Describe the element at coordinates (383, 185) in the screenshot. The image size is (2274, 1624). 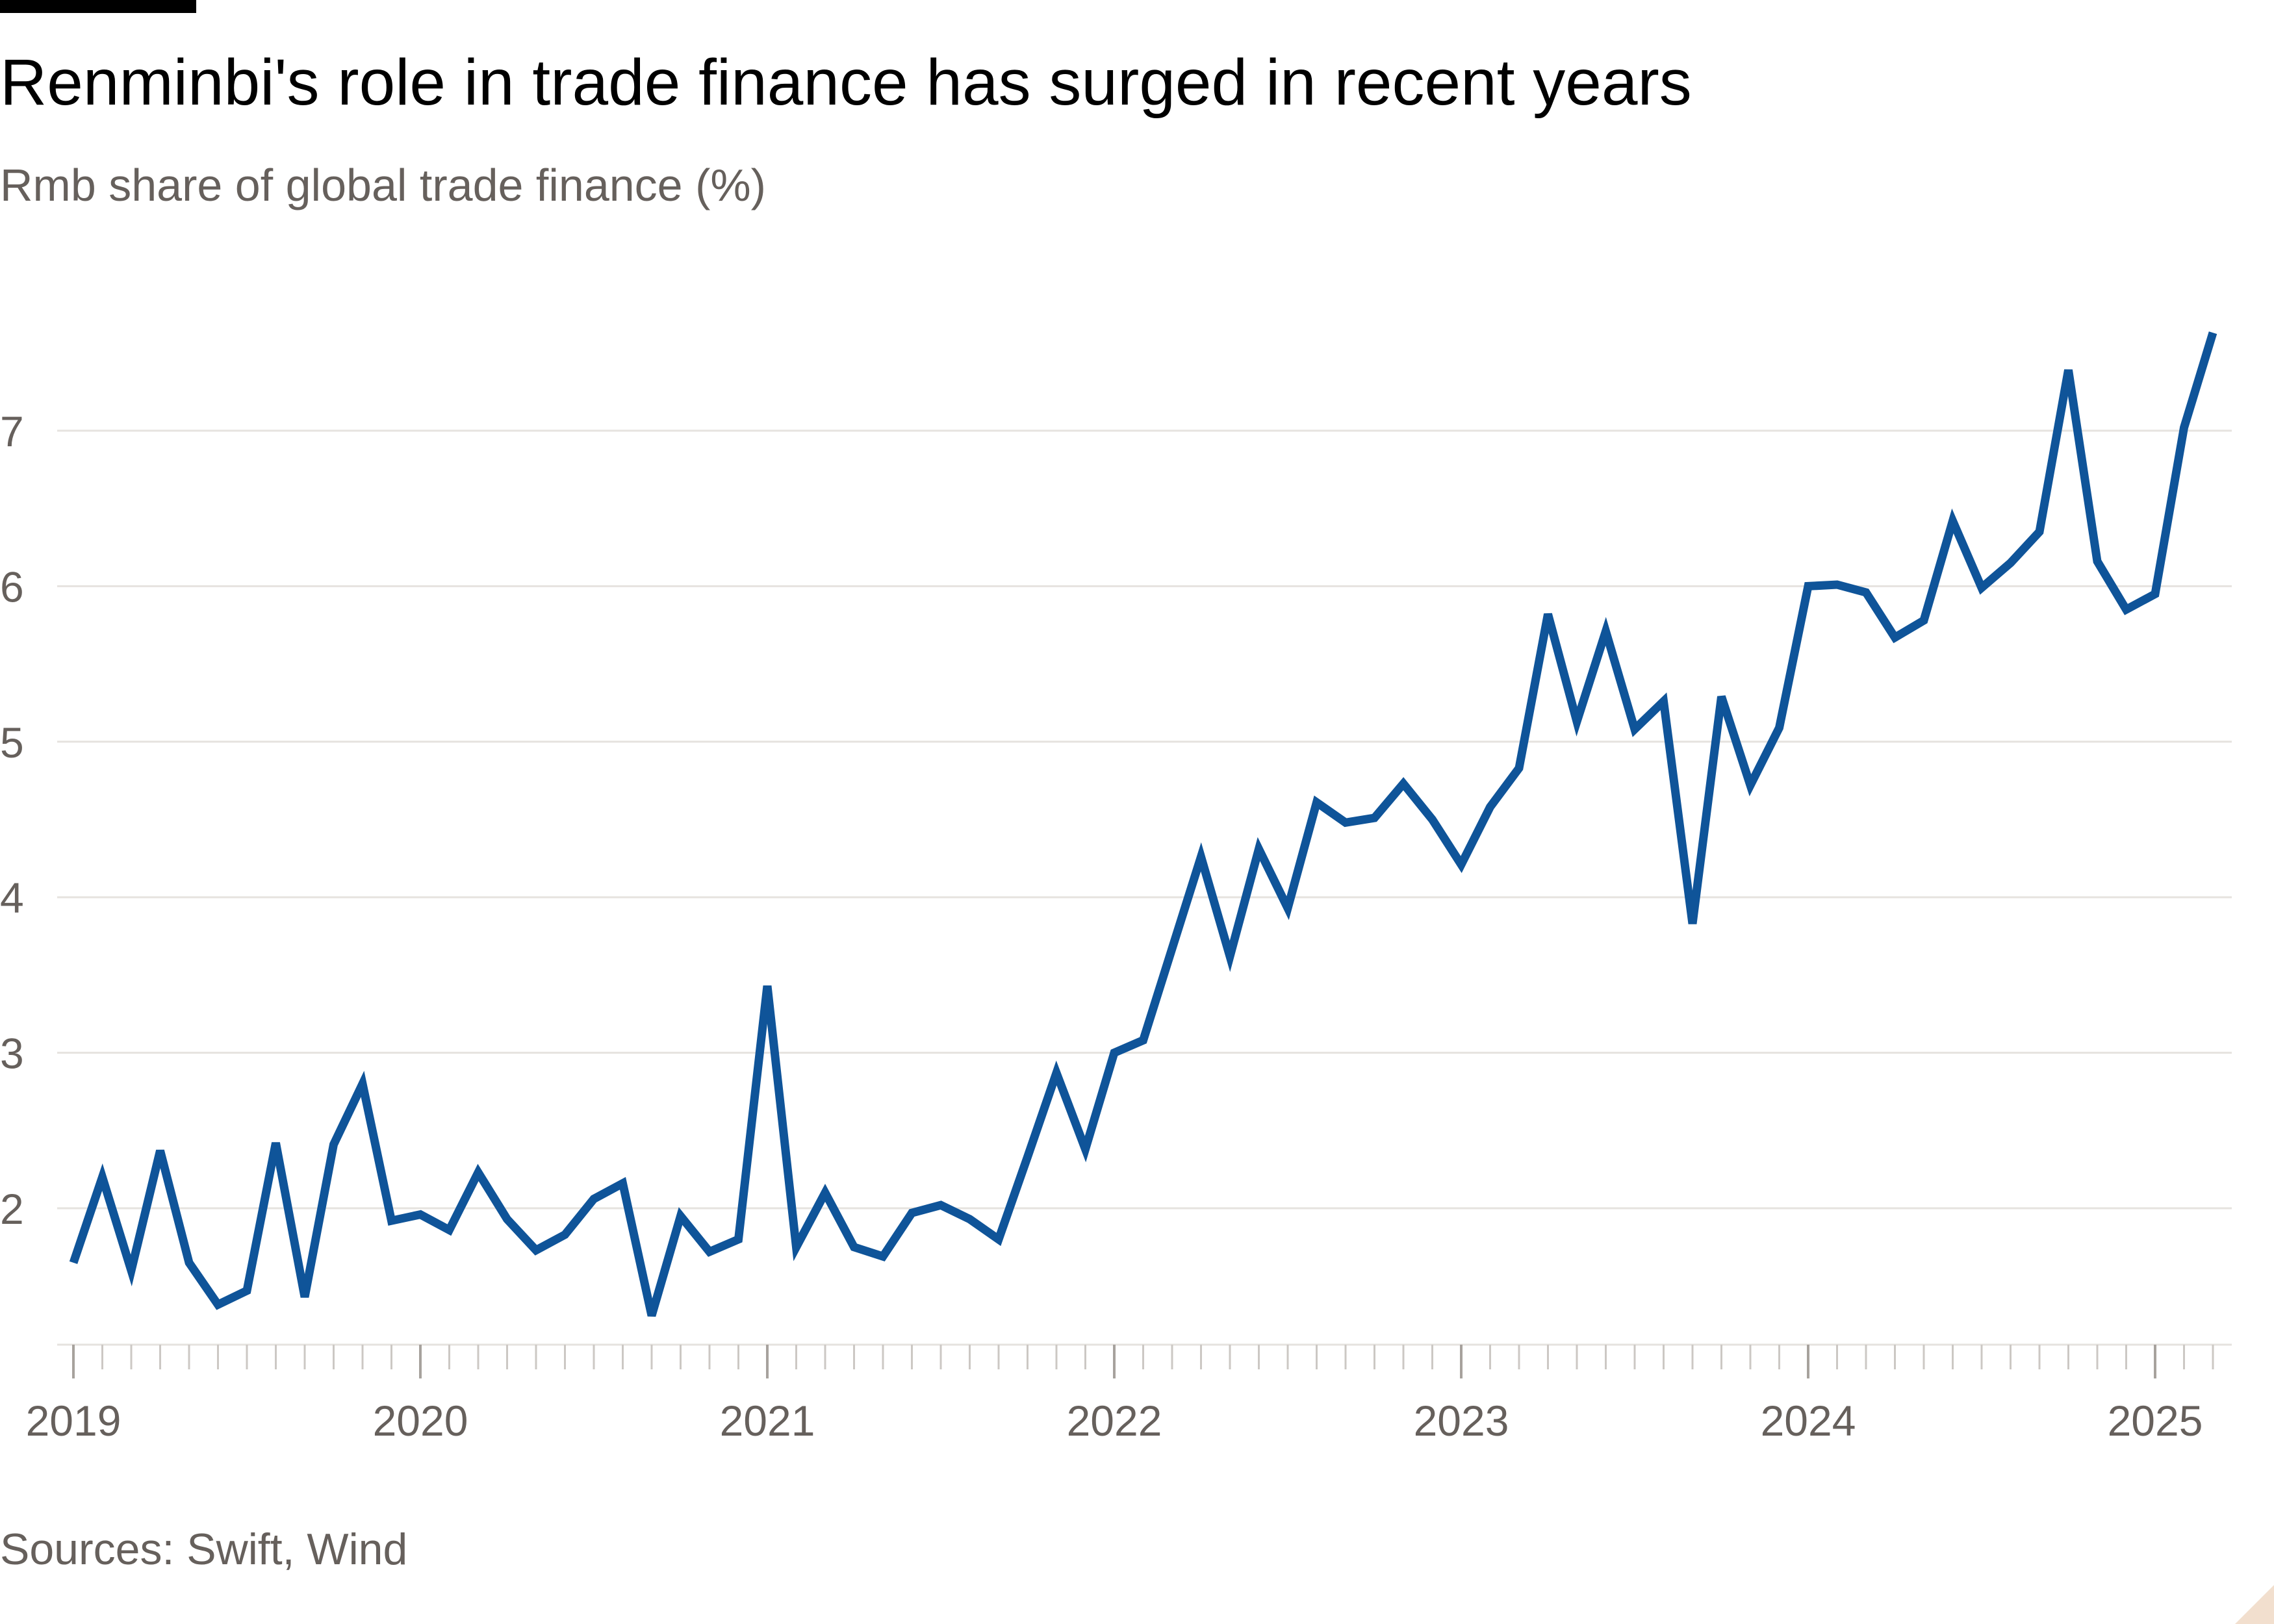
I see `chart-subtitle: Rmb share of global trade finance (%)` at that location.